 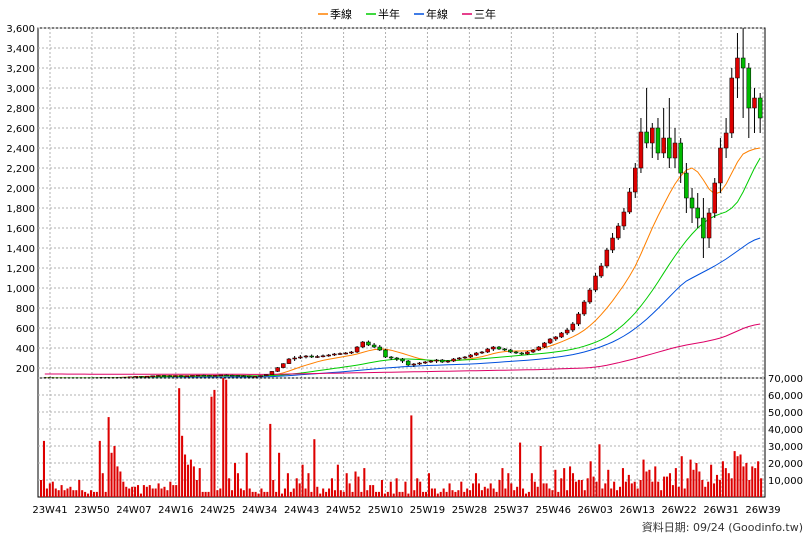 What do you see at coordinates (49, 510) in the screenshot?
I see `x-tick-label: 23W41` at bounding box center [49, 510].